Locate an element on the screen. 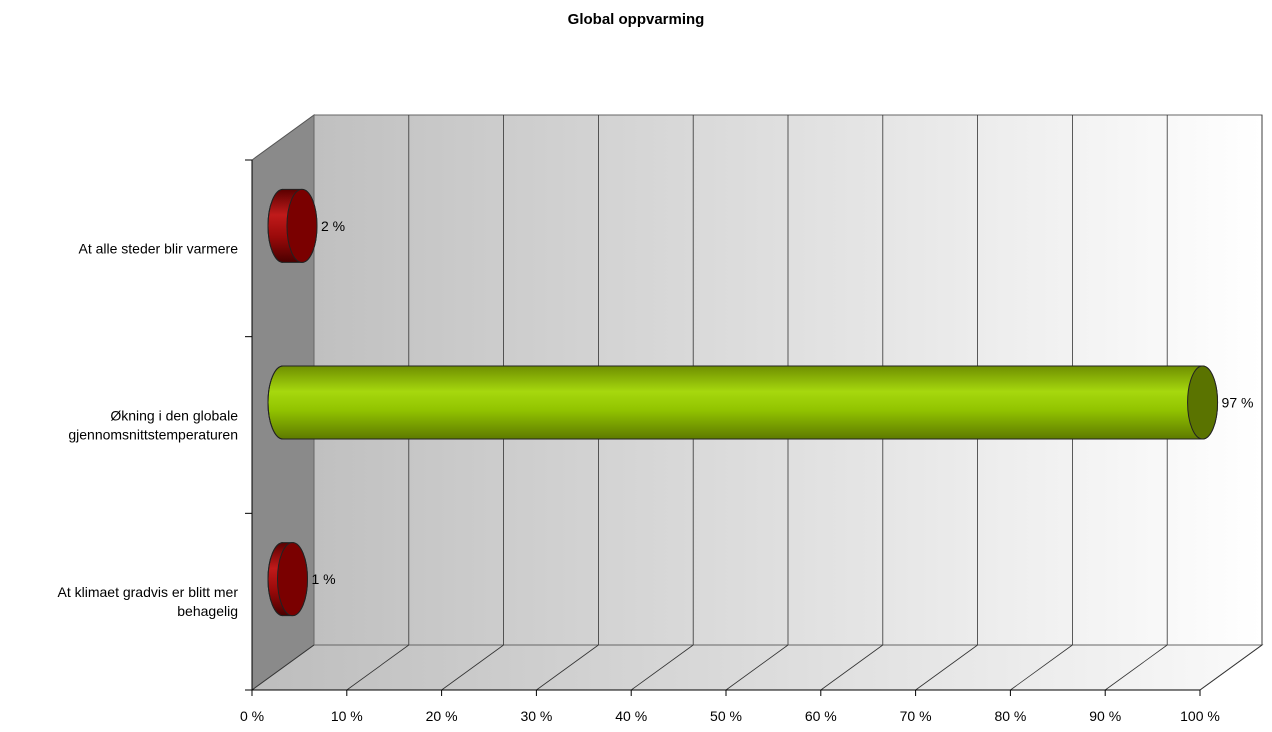 This screenshot has width=1272, height=732. x-tick-label: 50 % is located at coordinates (726, 716).